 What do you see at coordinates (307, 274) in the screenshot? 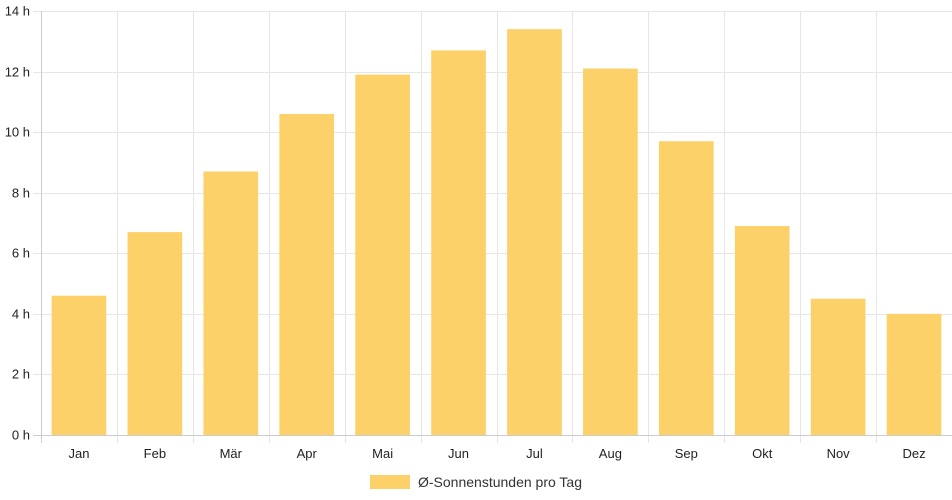
I see `bar-apr` at bounding box center [307, 274].